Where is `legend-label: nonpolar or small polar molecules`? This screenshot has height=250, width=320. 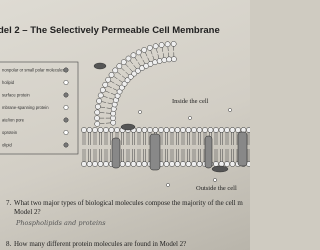 legend-label: nonpolar or small polar molecules is located at coordinates (33, 70).